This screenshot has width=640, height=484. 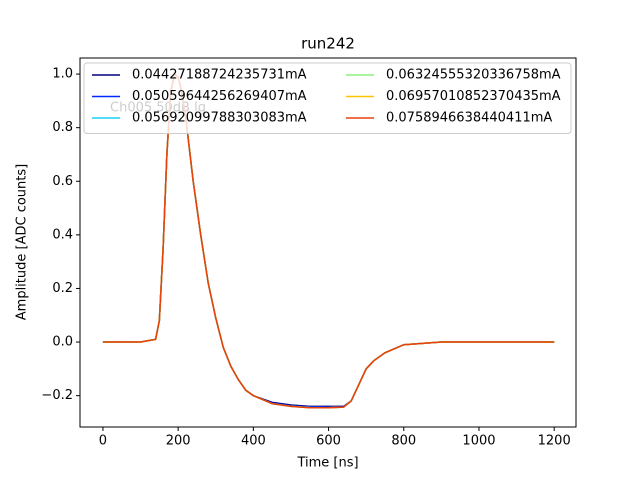 I want to click on y-tick-label: 0.0, so click(x=62, y=342).